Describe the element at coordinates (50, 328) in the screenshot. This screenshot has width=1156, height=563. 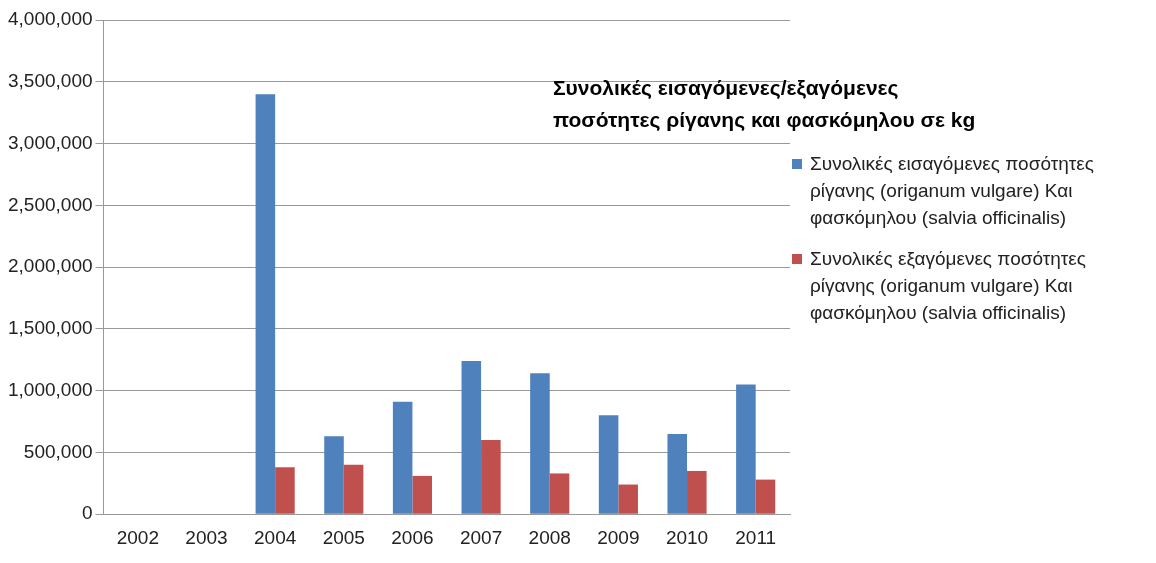
I see `y-tick-label: 1,500,000` at that location.